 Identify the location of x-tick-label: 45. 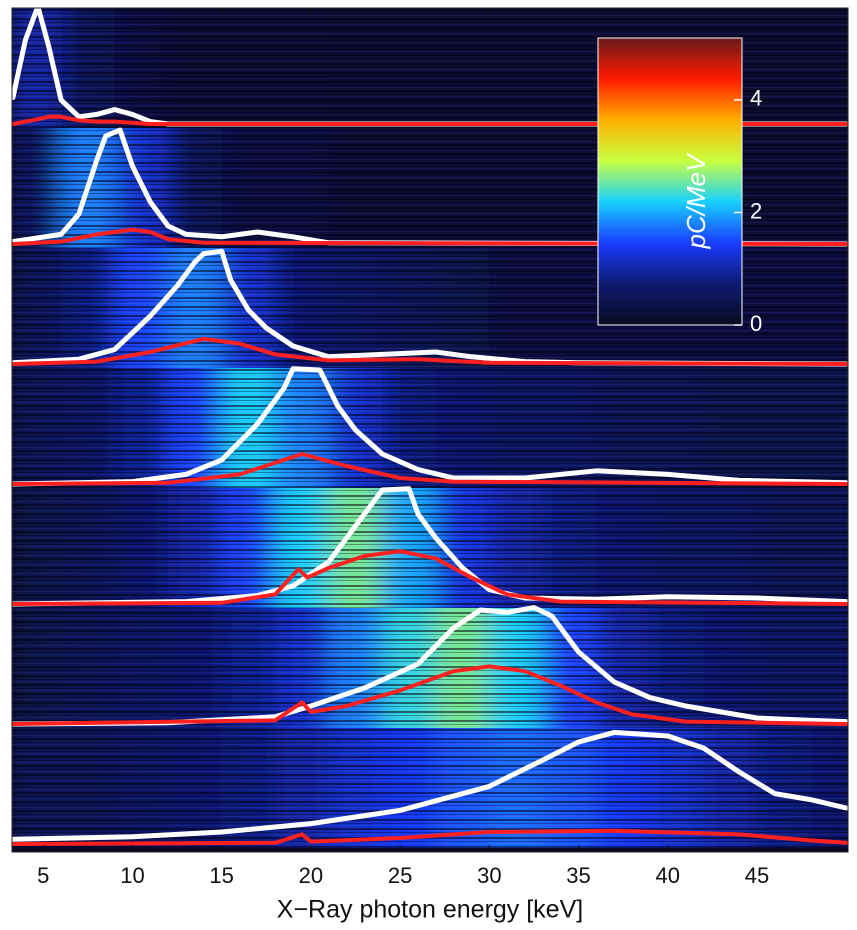
(757, 875).